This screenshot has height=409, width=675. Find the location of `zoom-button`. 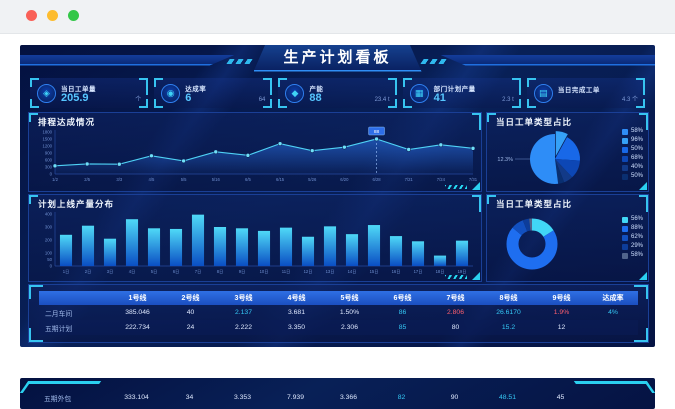

zoom-button is located at coordinates (73, 15).